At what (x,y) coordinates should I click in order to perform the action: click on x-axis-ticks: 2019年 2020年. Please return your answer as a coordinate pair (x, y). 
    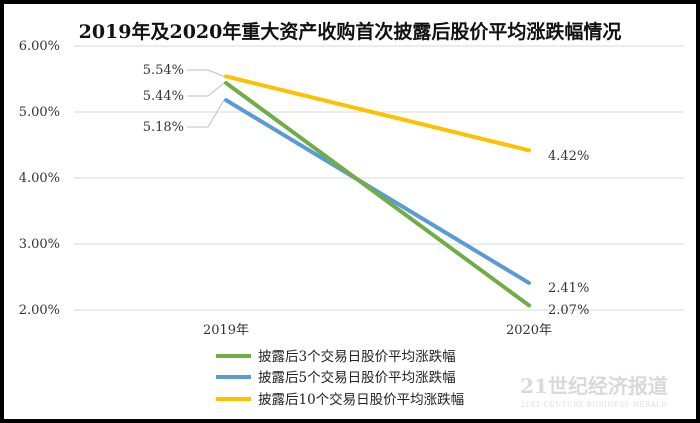
    Looking at the image, I should click on (377, 330).